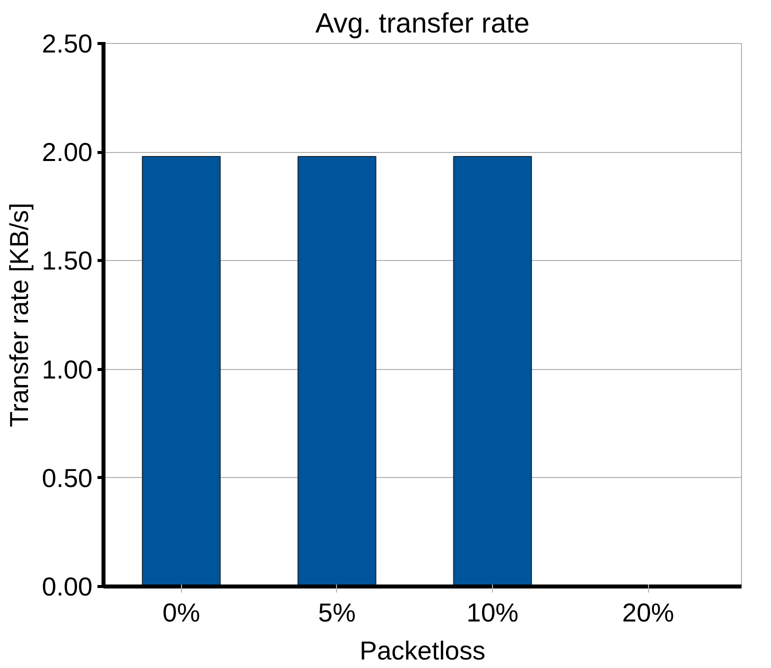 This screenshot has width=771, height=668. Describe the element at coordinates (181, 613) in the screenshot. I see `x-tick-label: 0%` at that location.